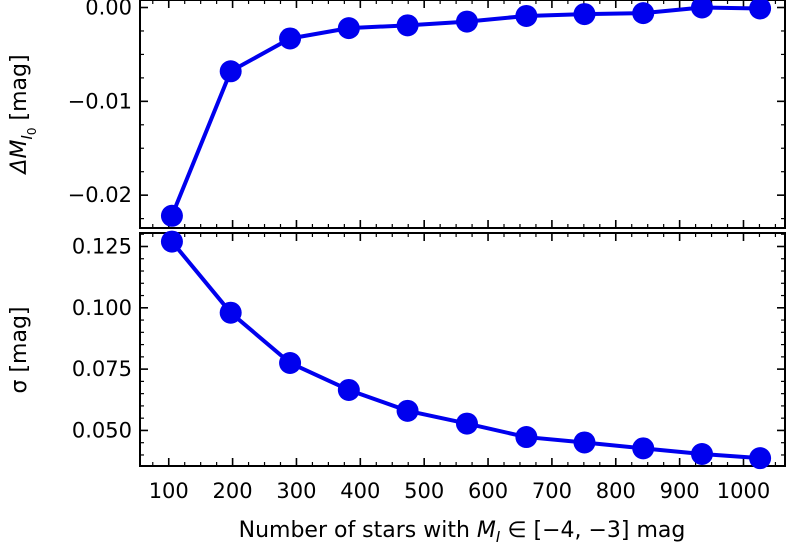 This screenshot has width=798, height=548. I want to click on x-tick-label: 400, so click(360, 491).